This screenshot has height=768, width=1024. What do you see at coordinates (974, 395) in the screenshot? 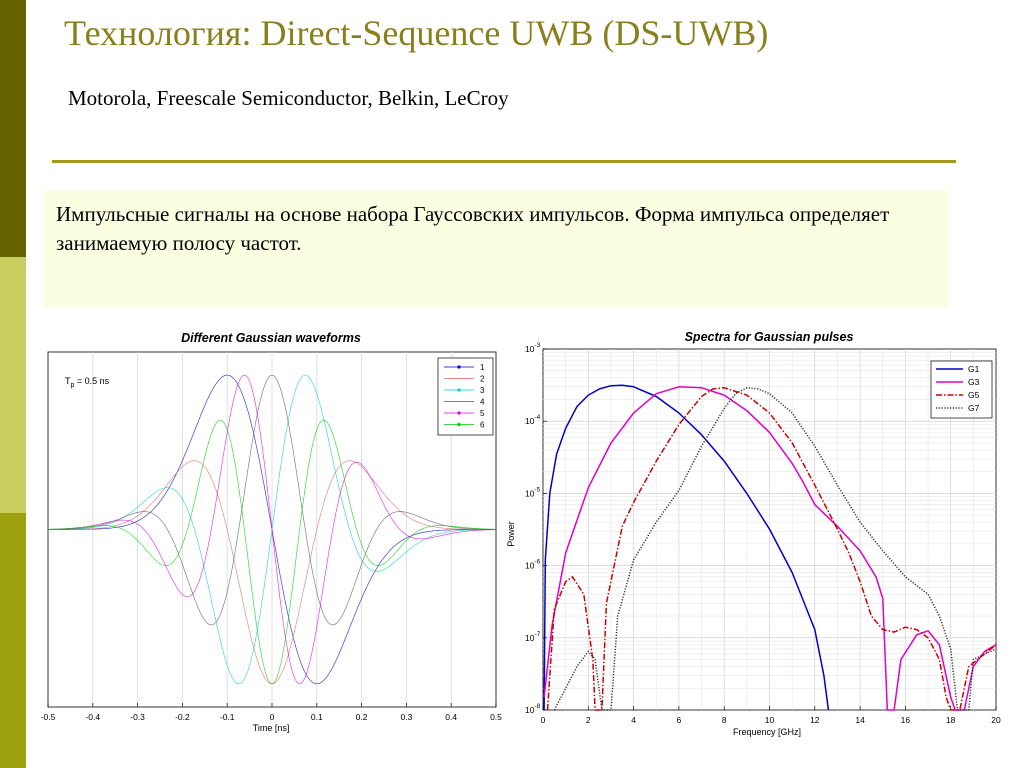
I see `legend-label: G5` at bounding box center [974, 395].